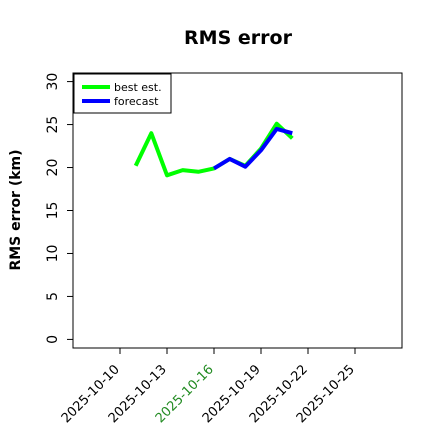  Describe the element at coordinates (136, 101) in the screenshot. I see `legend-label-forecast: forecast` at that location.